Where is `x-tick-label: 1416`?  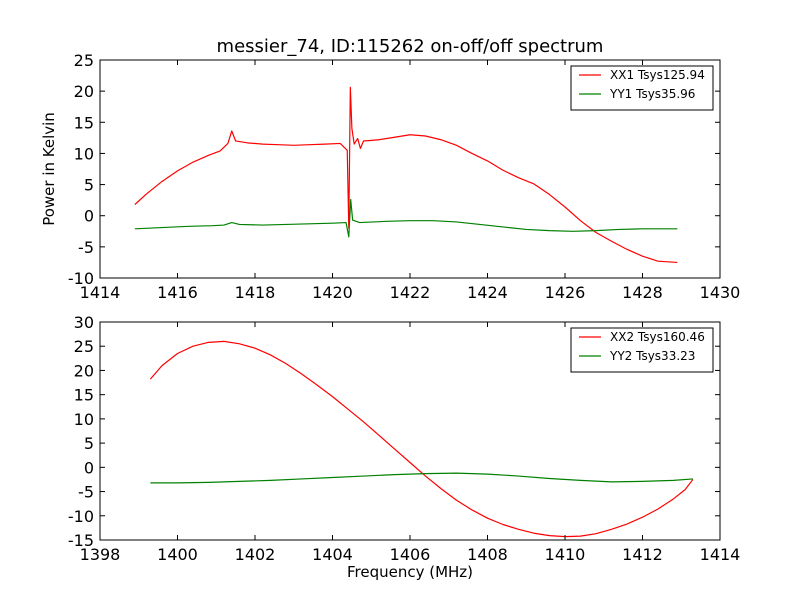
x-tick-label: 1416 is located at coordinates (177, 292).